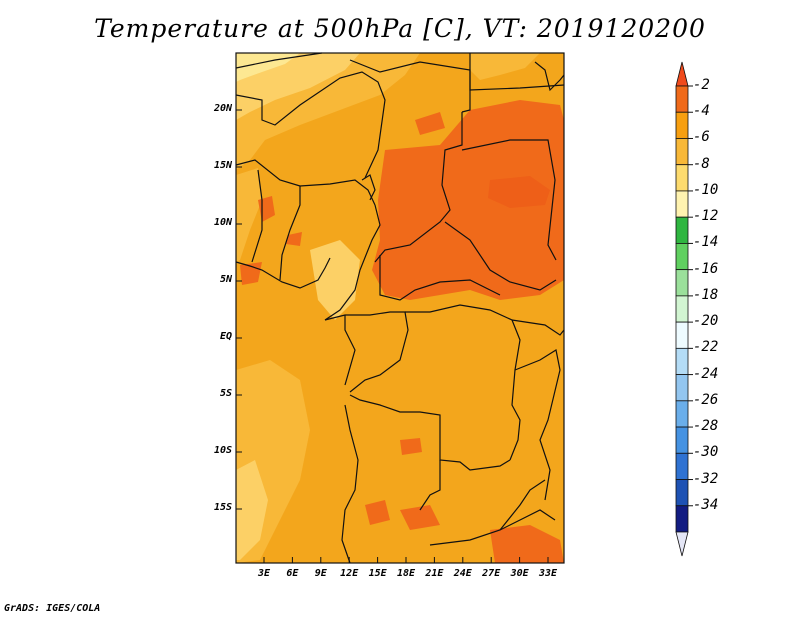  I want to click on grads-credit: GrADS: IGES/COLA, so click(52, 608).